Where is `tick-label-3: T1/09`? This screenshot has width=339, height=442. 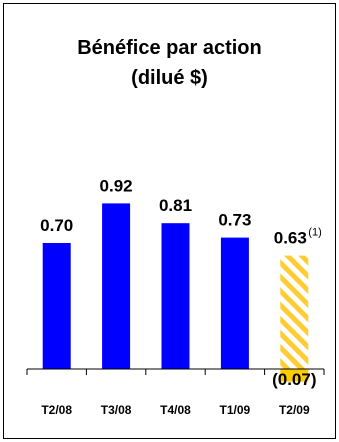 tick-label-3: T1/09 is located at coordinates (235, 410).